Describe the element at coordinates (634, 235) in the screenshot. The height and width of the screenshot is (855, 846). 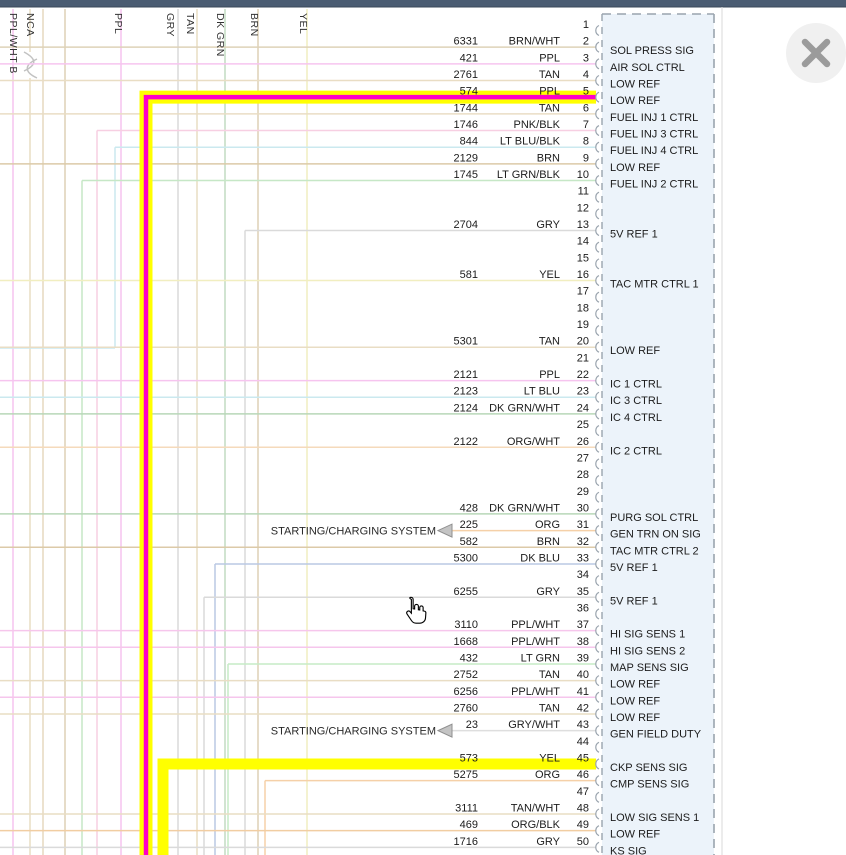
I see `pin-function-label: 5V REF 1` at that location.